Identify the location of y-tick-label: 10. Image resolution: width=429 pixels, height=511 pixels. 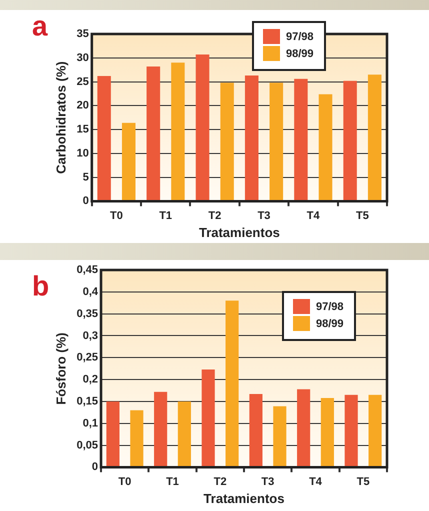
(82, 153).